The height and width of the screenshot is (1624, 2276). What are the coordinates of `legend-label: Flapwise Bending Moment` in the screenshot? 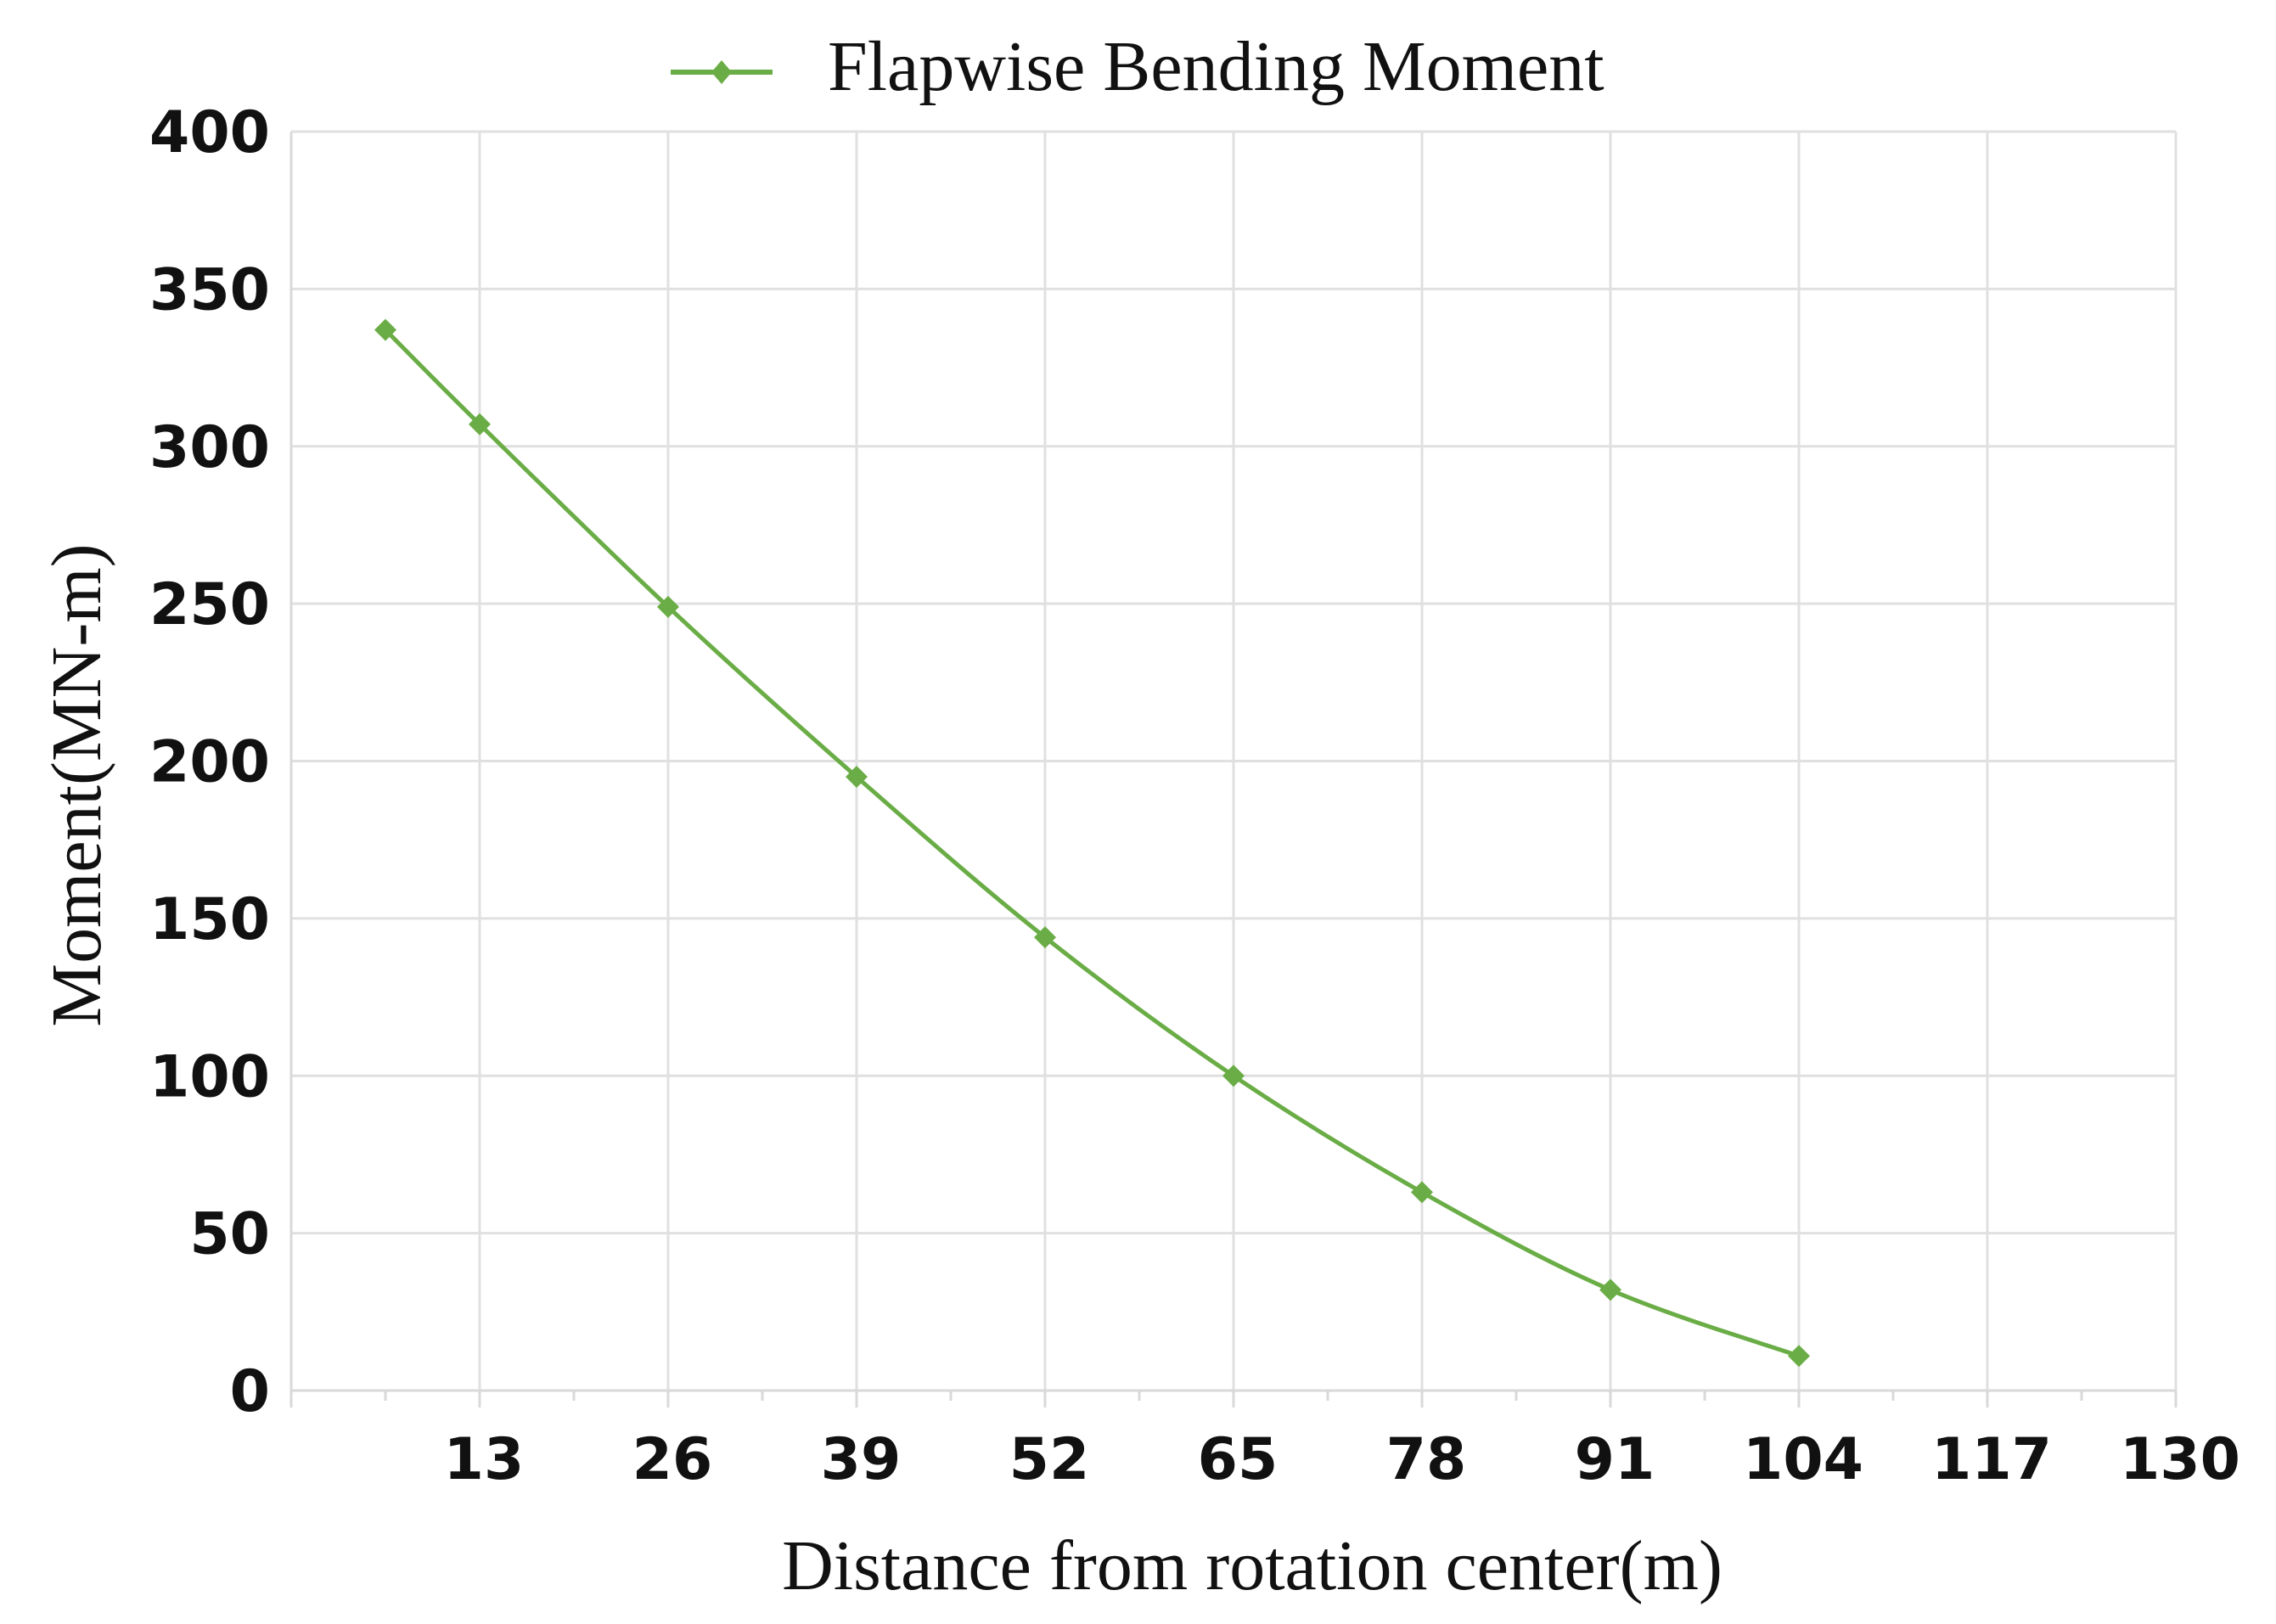 It's located at (1216, 66).